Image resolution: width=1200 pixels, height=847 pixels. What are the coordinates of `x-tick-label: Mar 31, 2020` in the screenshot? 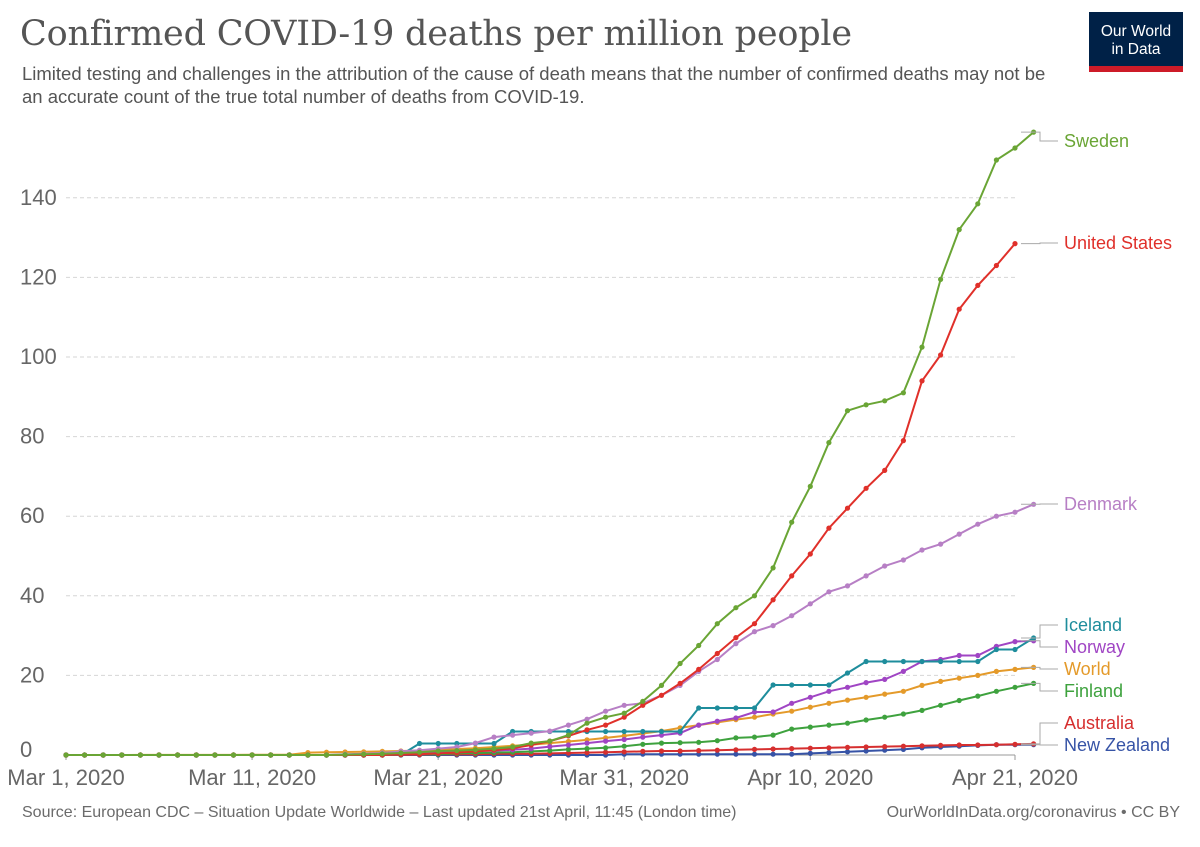 It's located at (624, 777).